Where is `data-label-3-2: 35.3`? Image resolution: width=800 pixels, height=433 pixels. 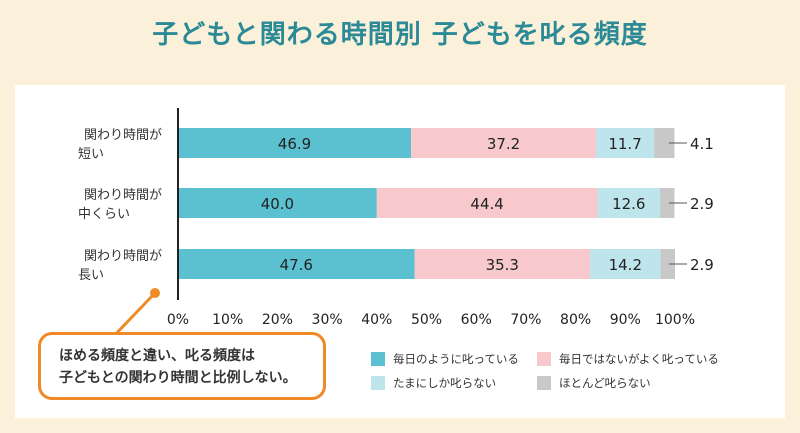 data-label-3-2: 35.3 is located at coordinates (502, 265).